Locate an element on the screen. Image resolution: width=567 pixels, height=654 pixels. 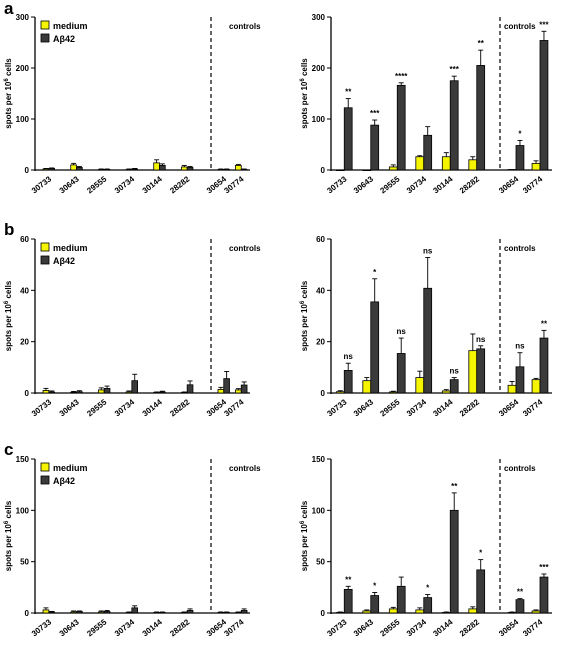
y-tick-label: 200 is located at coordinates (23, 68).